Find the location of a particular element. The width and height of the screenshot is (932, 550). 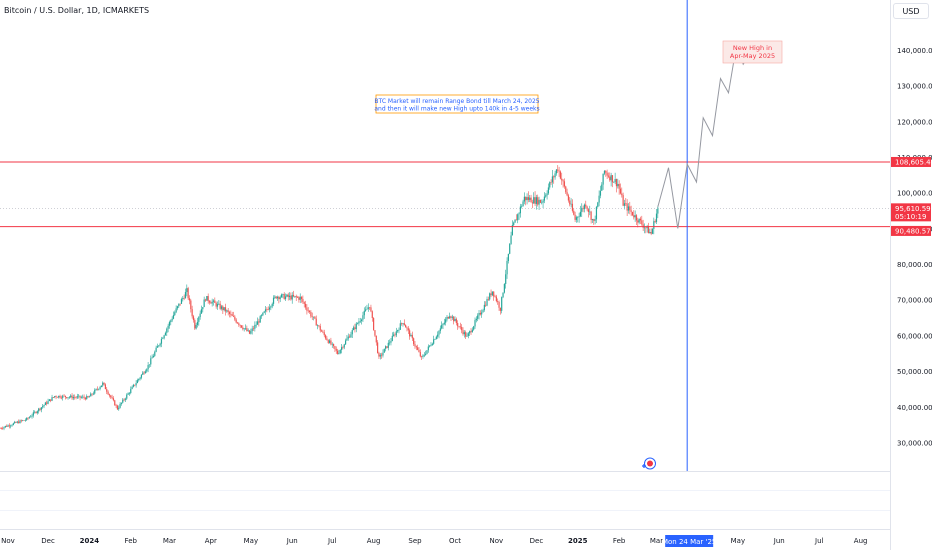

symbol-title: Bitcoin / U.S. Dollar, 1D, ICMARKETS is located at coordinates (77, 10).